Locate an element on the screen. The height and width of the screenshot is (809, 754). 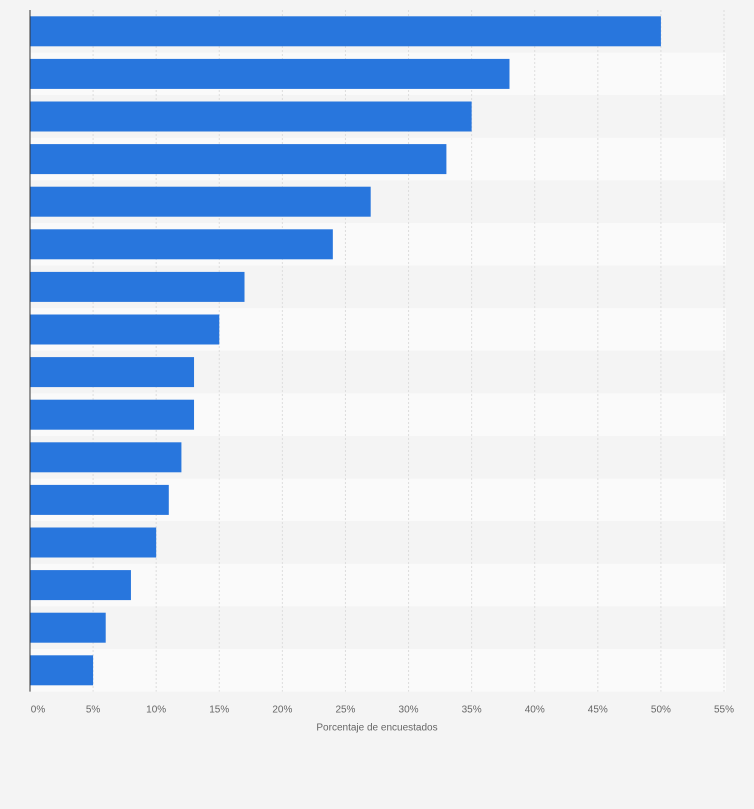
x-tick-label: 5% is located at coordinates (93, 710).